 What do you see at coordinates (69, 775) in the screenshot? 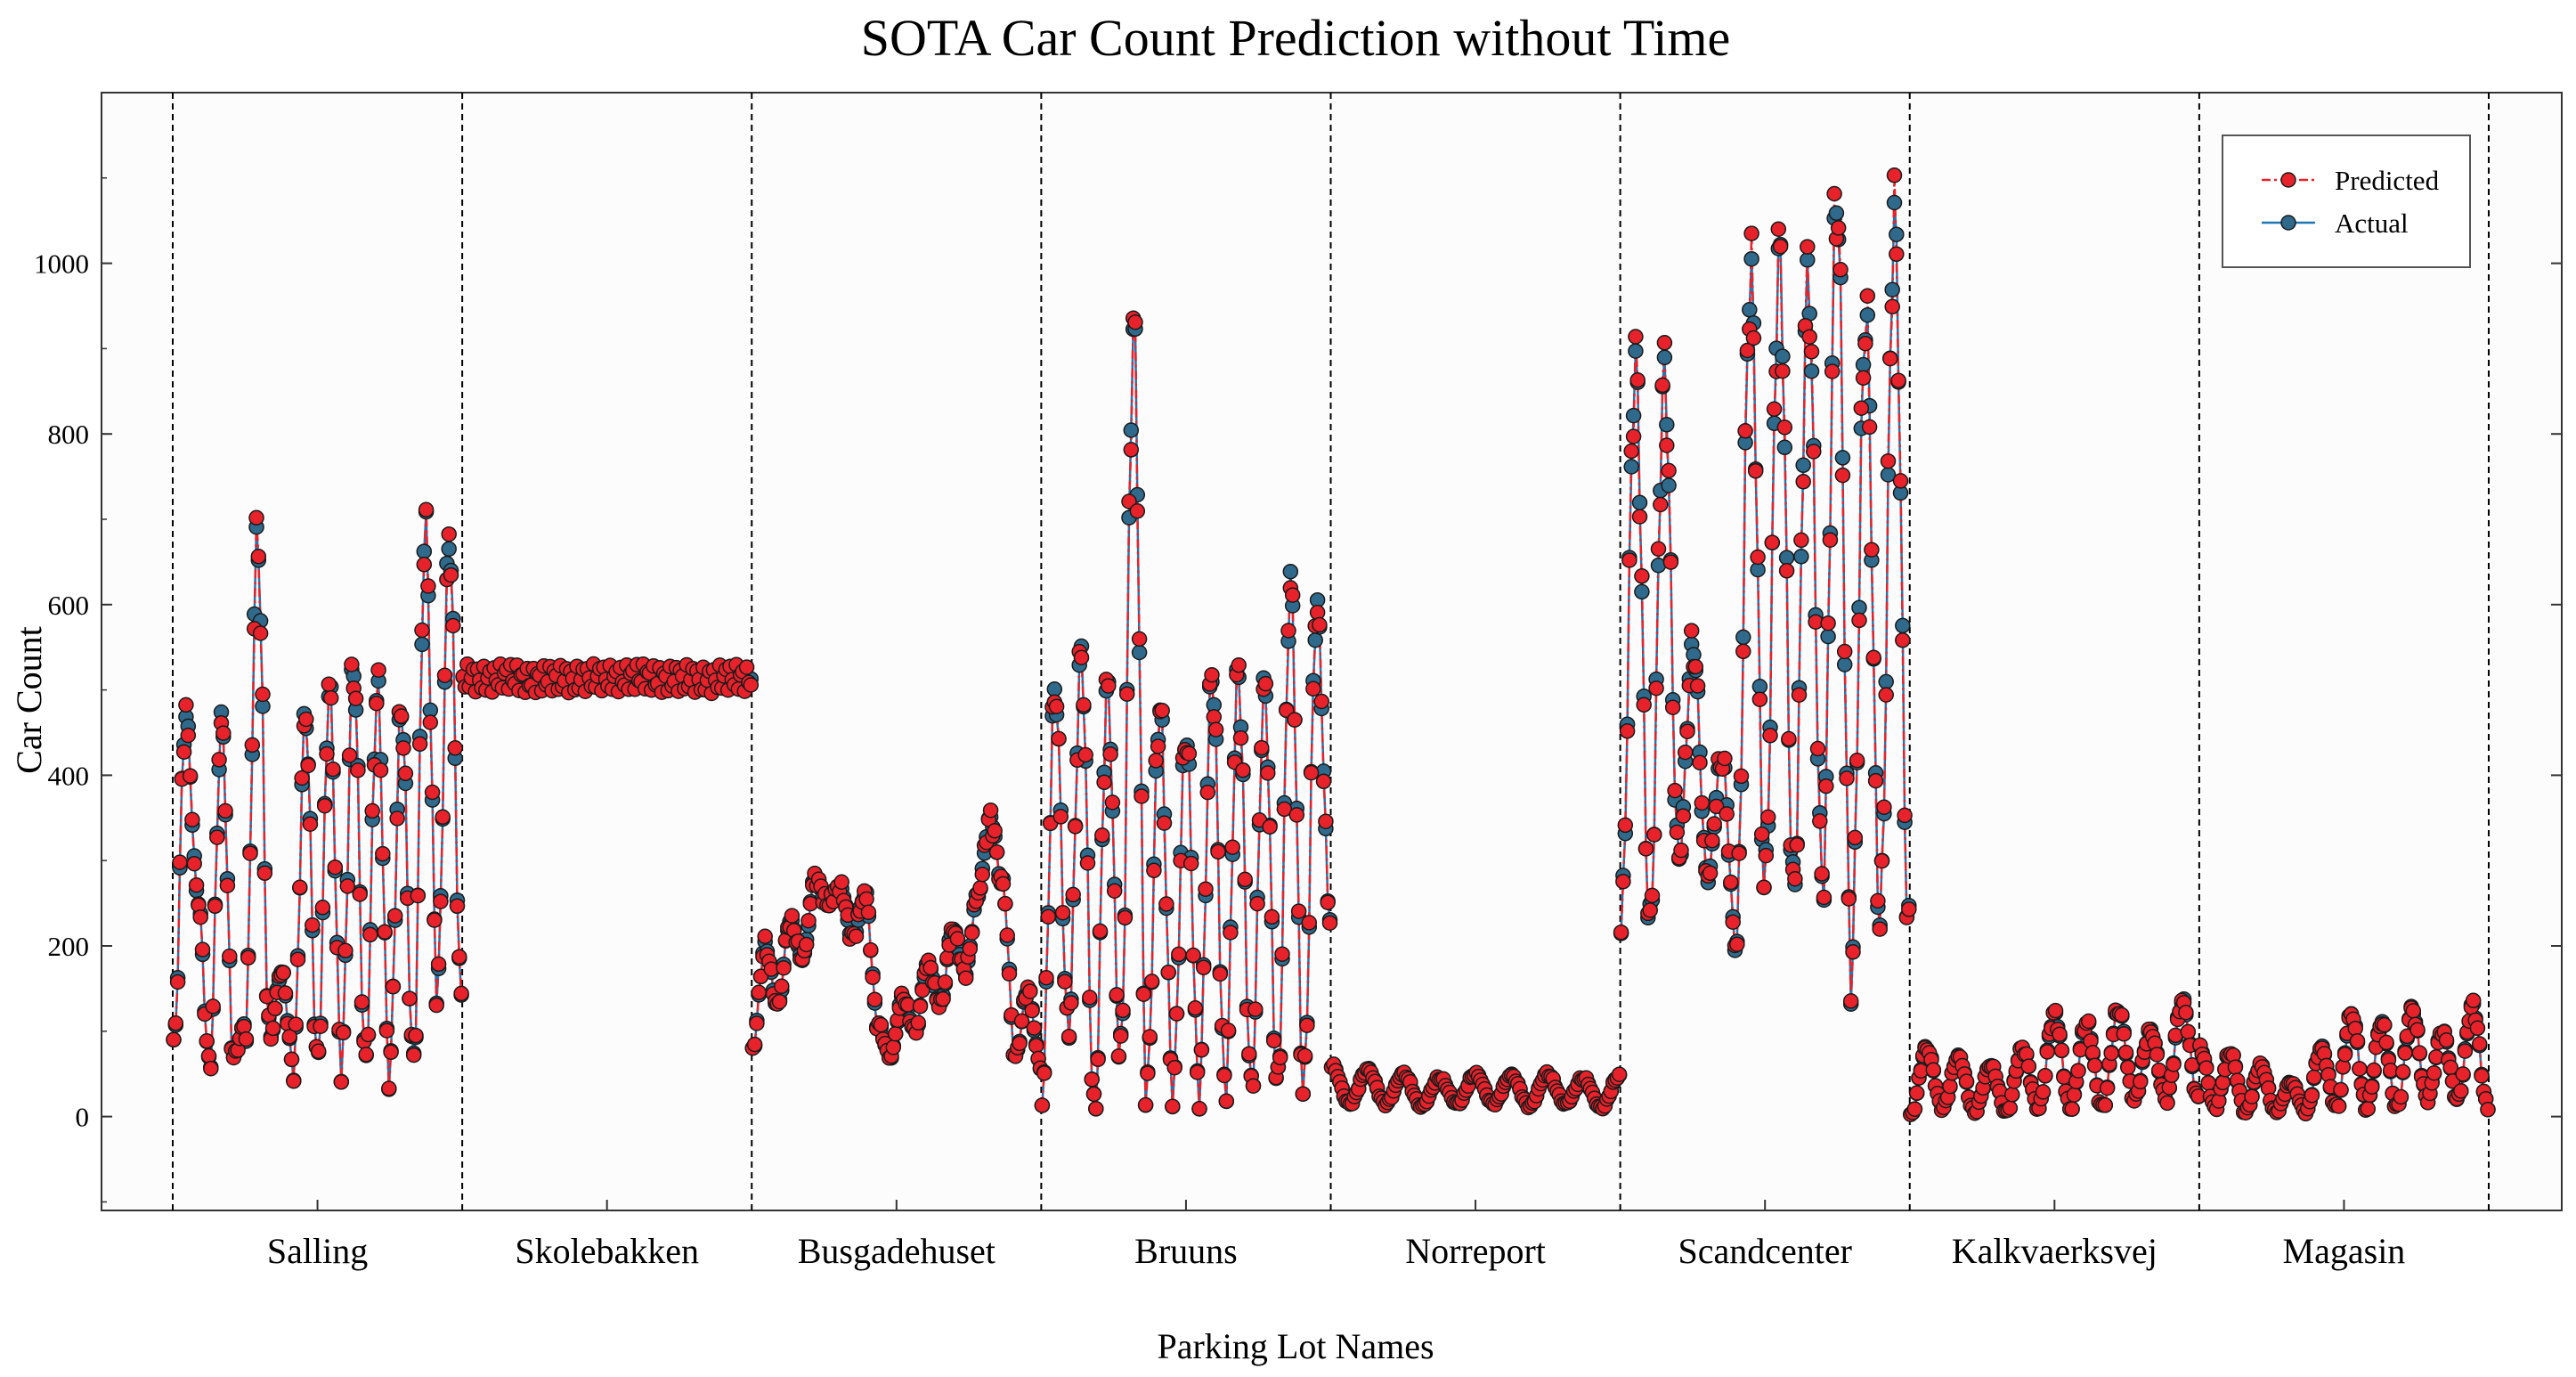
I see `y-tick-label: 400` at bounding box center [69, 775].